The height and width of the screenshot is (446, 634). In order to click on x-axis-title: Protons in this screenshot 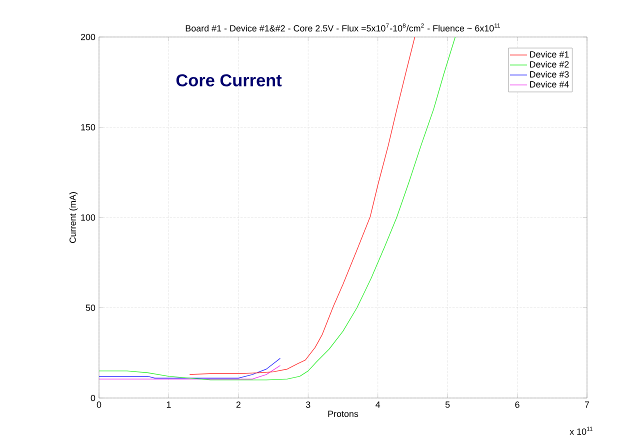, I will do `click(343, 413)`.